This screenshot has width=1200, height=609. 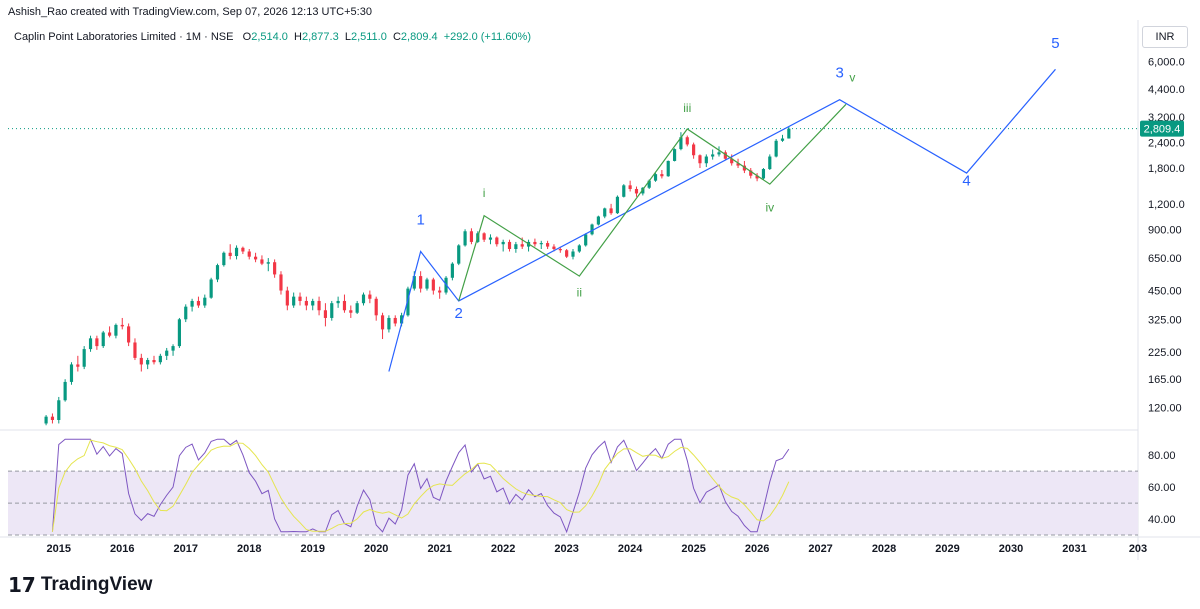 I want to click on major-wave-label: 3, so click(x=839, y=73).